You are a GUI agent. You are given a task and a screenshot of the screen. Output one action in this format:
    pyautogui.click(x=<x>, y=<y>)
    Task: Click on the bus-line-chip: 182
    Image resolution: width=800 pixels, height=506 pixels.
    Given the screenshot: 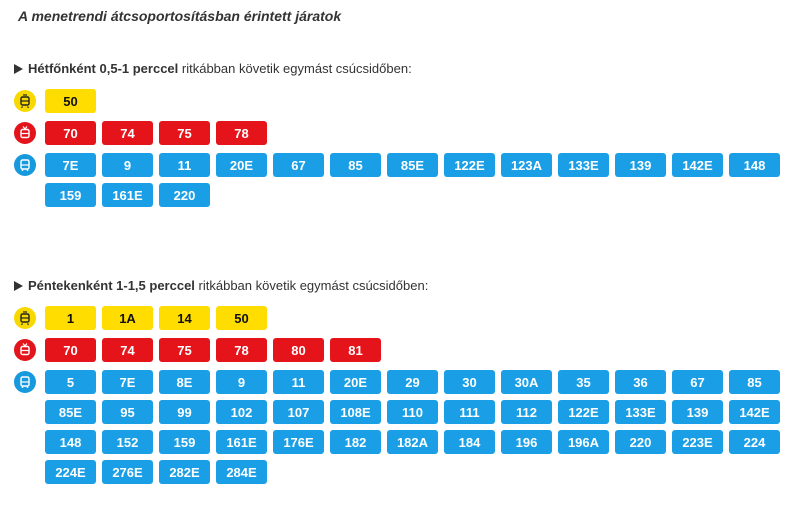 What is the action you would take?
    pyautogui.click(x=355, y=442)
    